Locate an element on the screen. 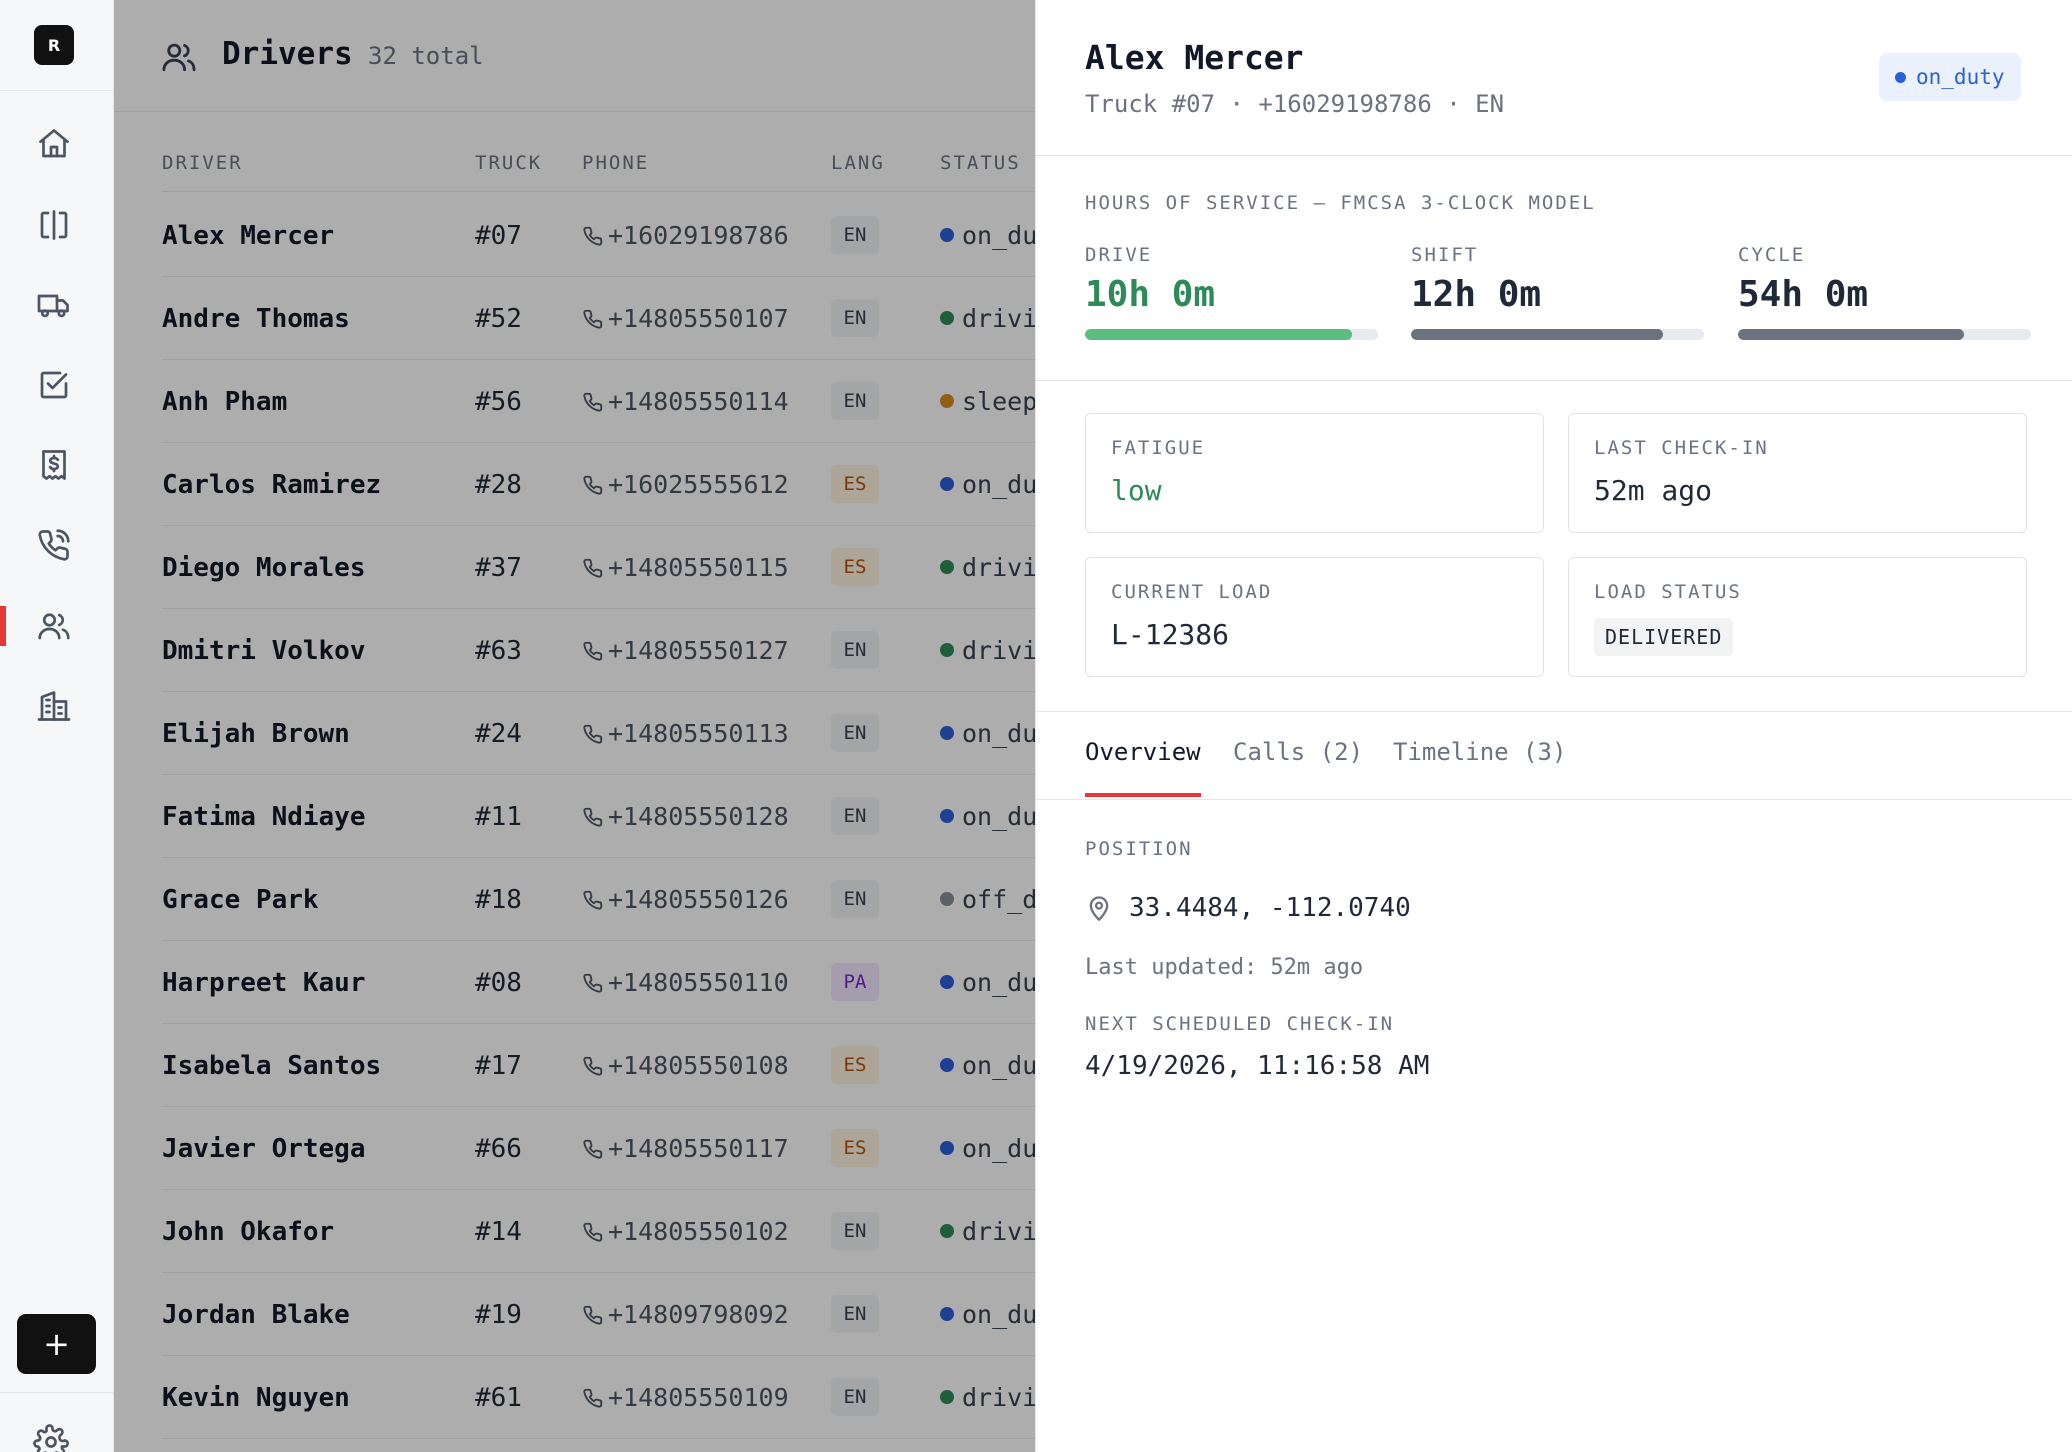 Image resolution: width=2072 pixels, height=1452 pixels. nav-trucks is located at coordinates (54, 305).